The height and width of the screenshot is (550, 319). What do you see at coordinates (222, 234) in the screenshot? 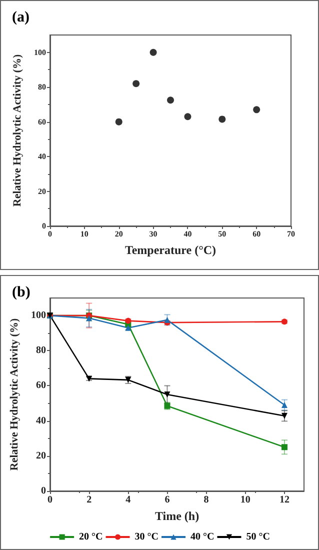
I see `x-tick-label: 50` at bounding box center [222, 234].